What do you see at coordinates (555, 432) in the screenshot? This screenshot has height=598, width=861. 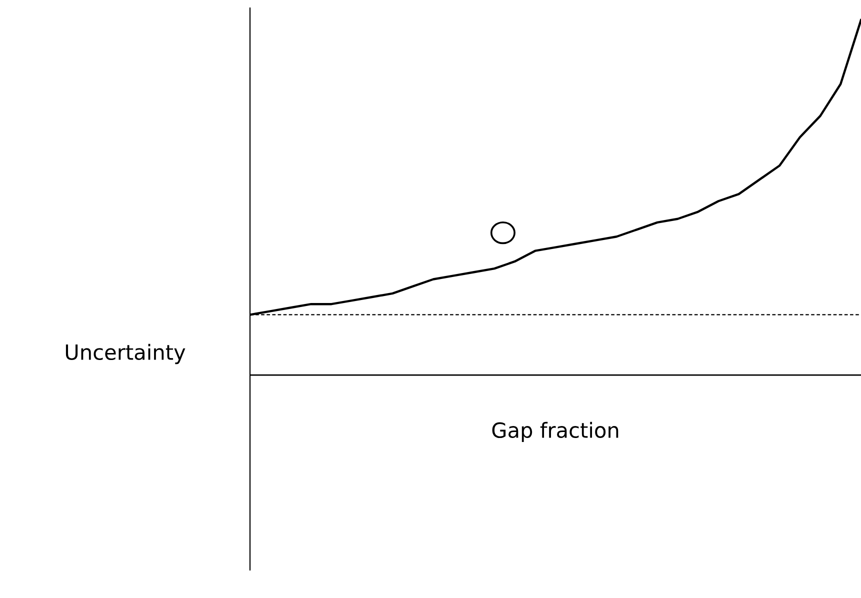 I see `x-axis-title: Gap fraction` at bounding box center [555, 432].